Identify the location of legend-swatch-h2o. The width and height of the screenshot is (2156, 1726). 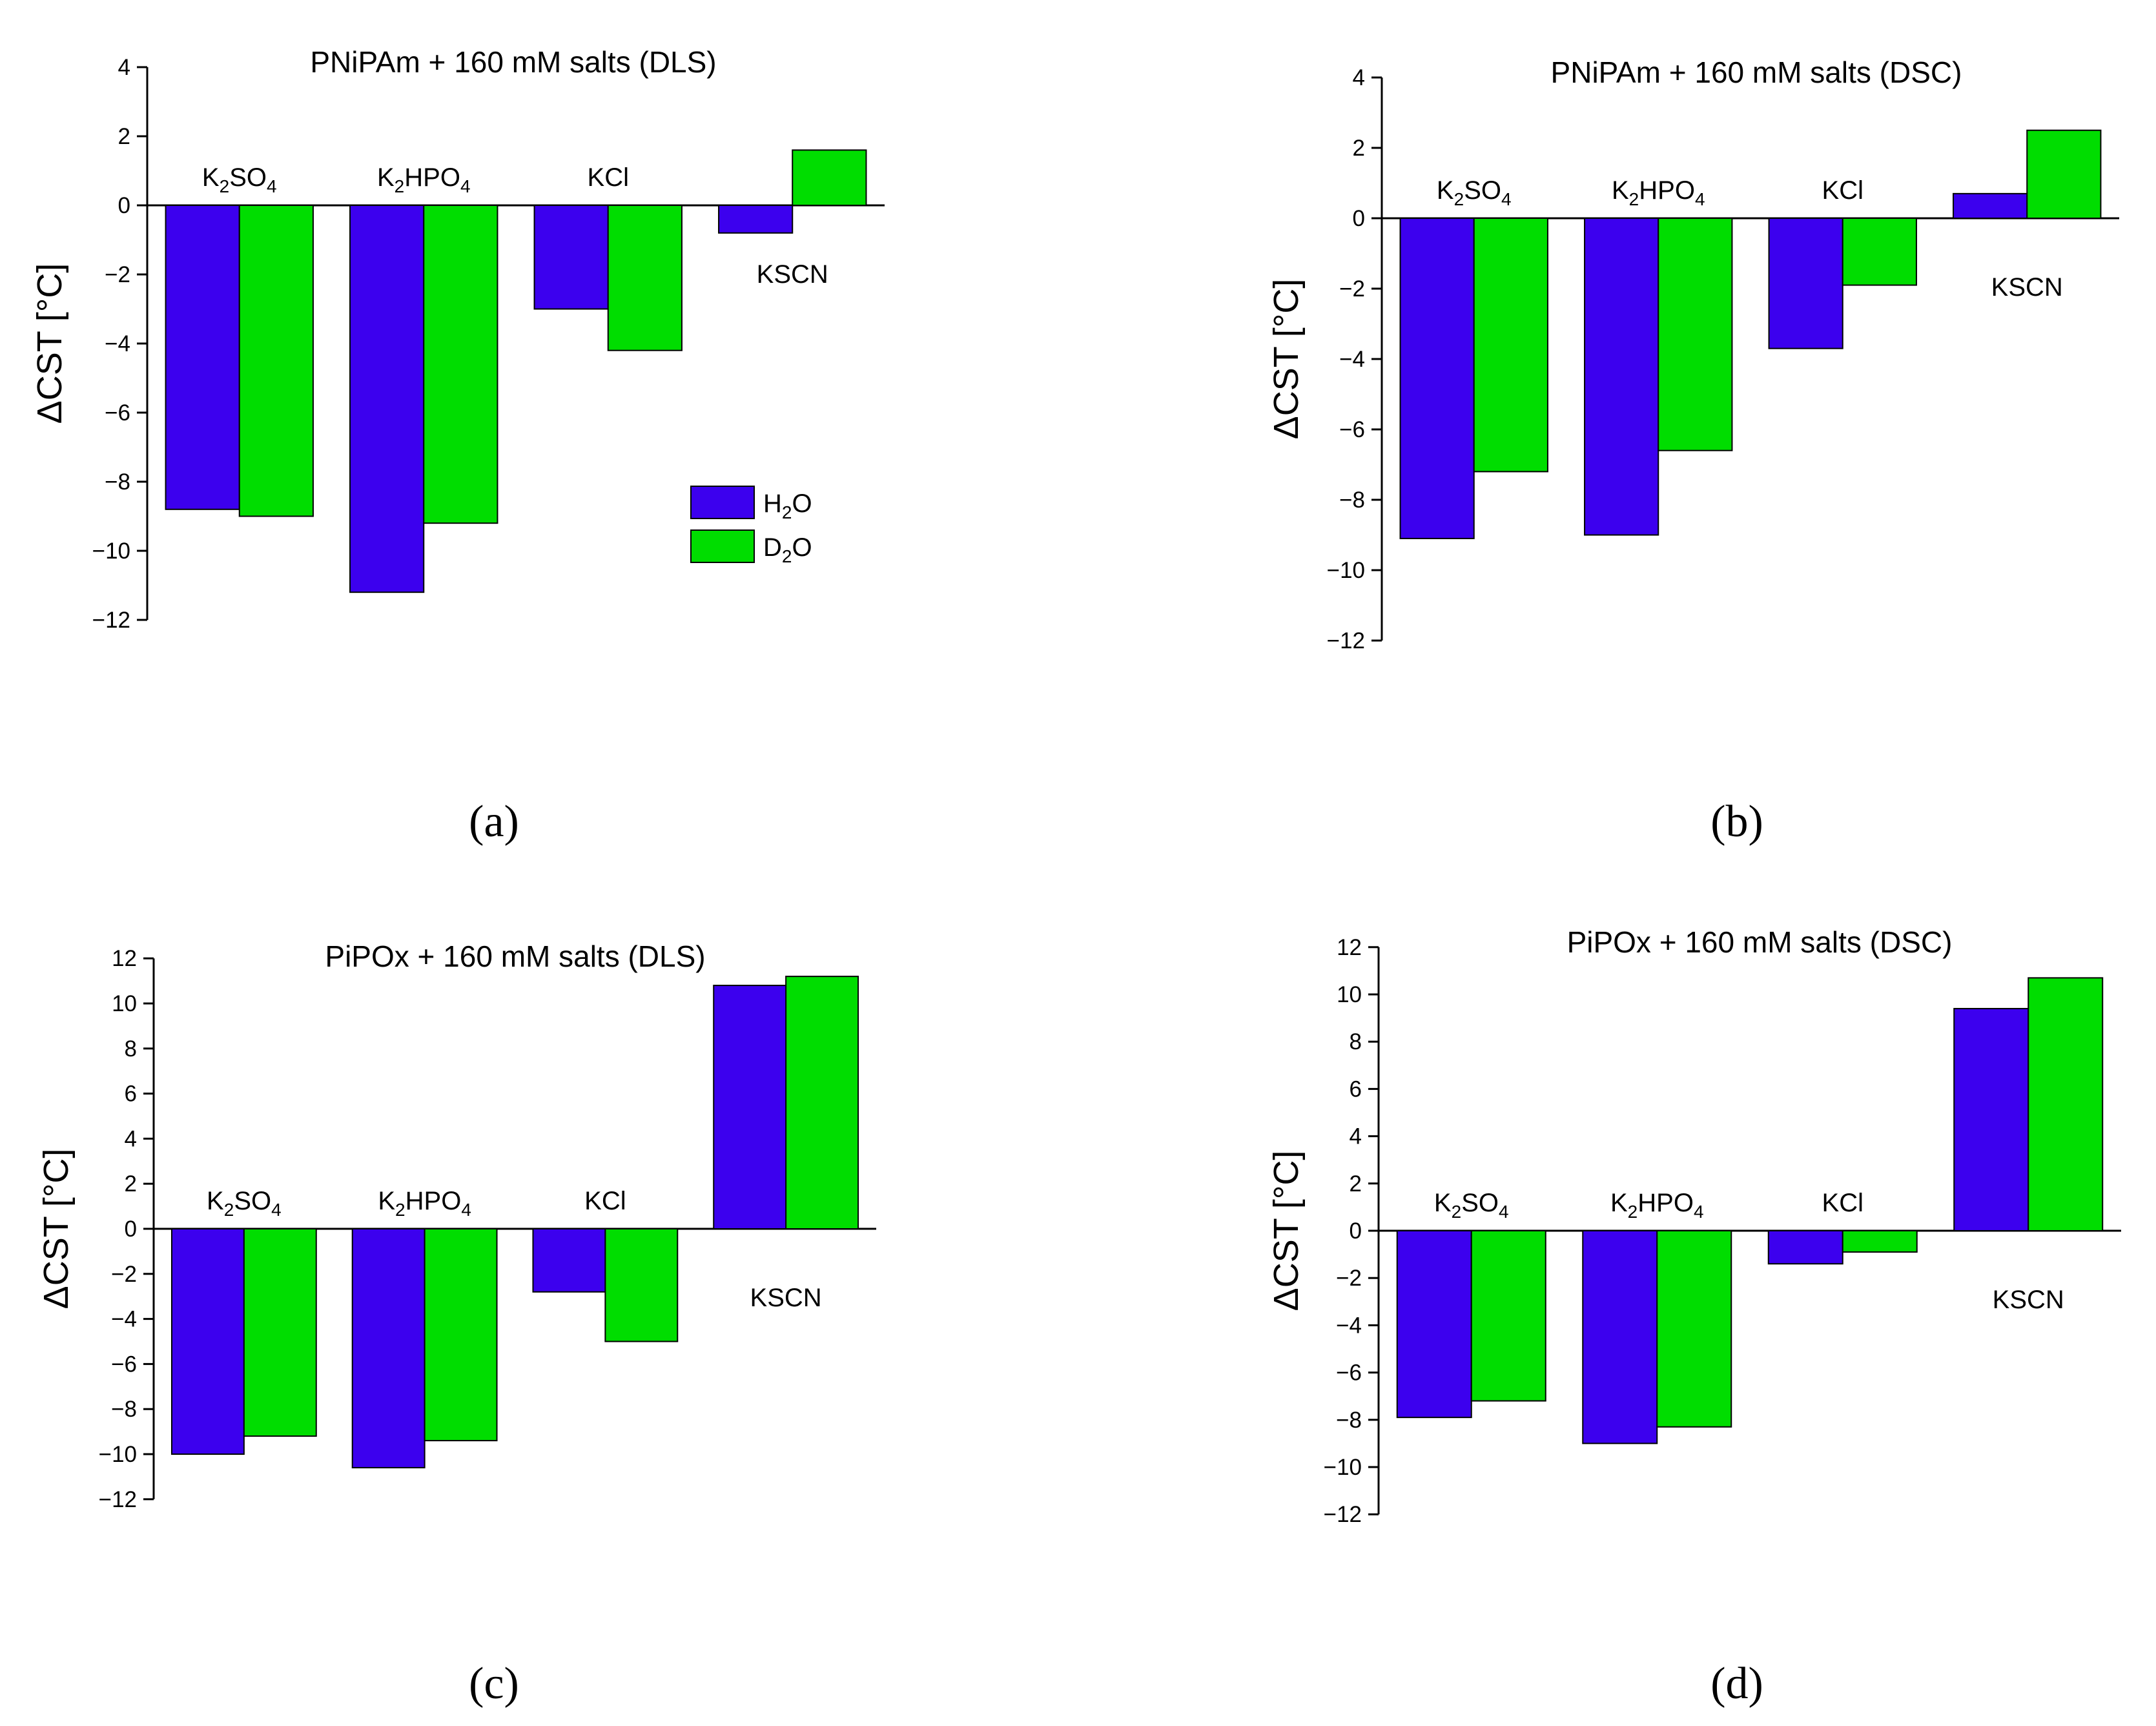
(723, 502).